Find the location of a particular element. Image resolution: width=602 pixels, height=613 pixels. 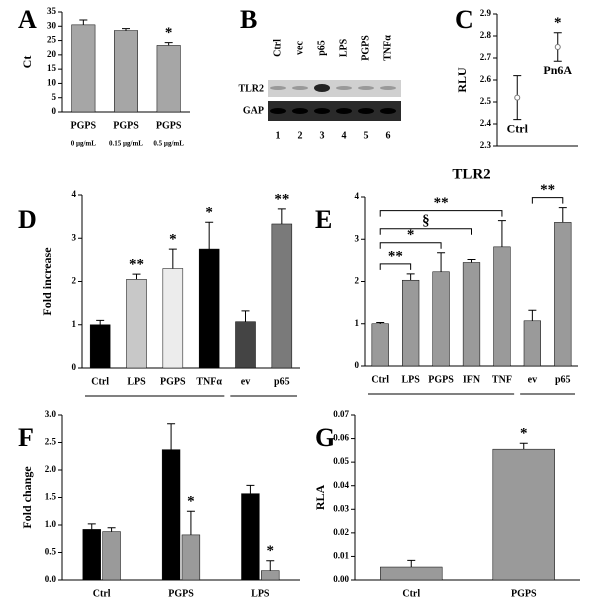

y-tick-label: 0.5 is located at coordinates (51, 552).